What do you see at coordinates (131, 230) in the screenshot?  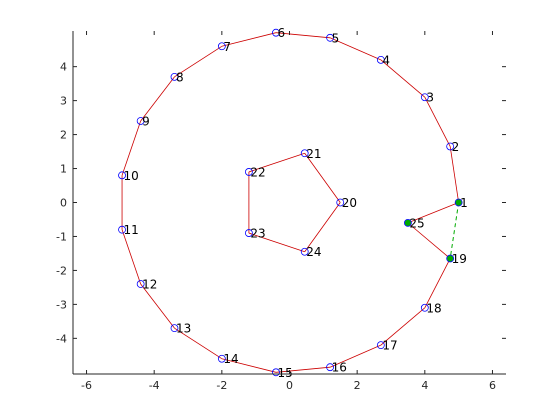 I see `node-label-11: 11` at bounding box center [131, 230].